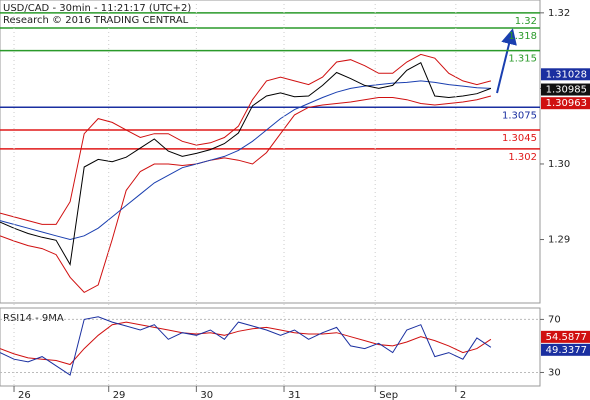 The width and height of the screenshot is (590, 400). I want to click on y-tick-label: 30, so click(554, 372).